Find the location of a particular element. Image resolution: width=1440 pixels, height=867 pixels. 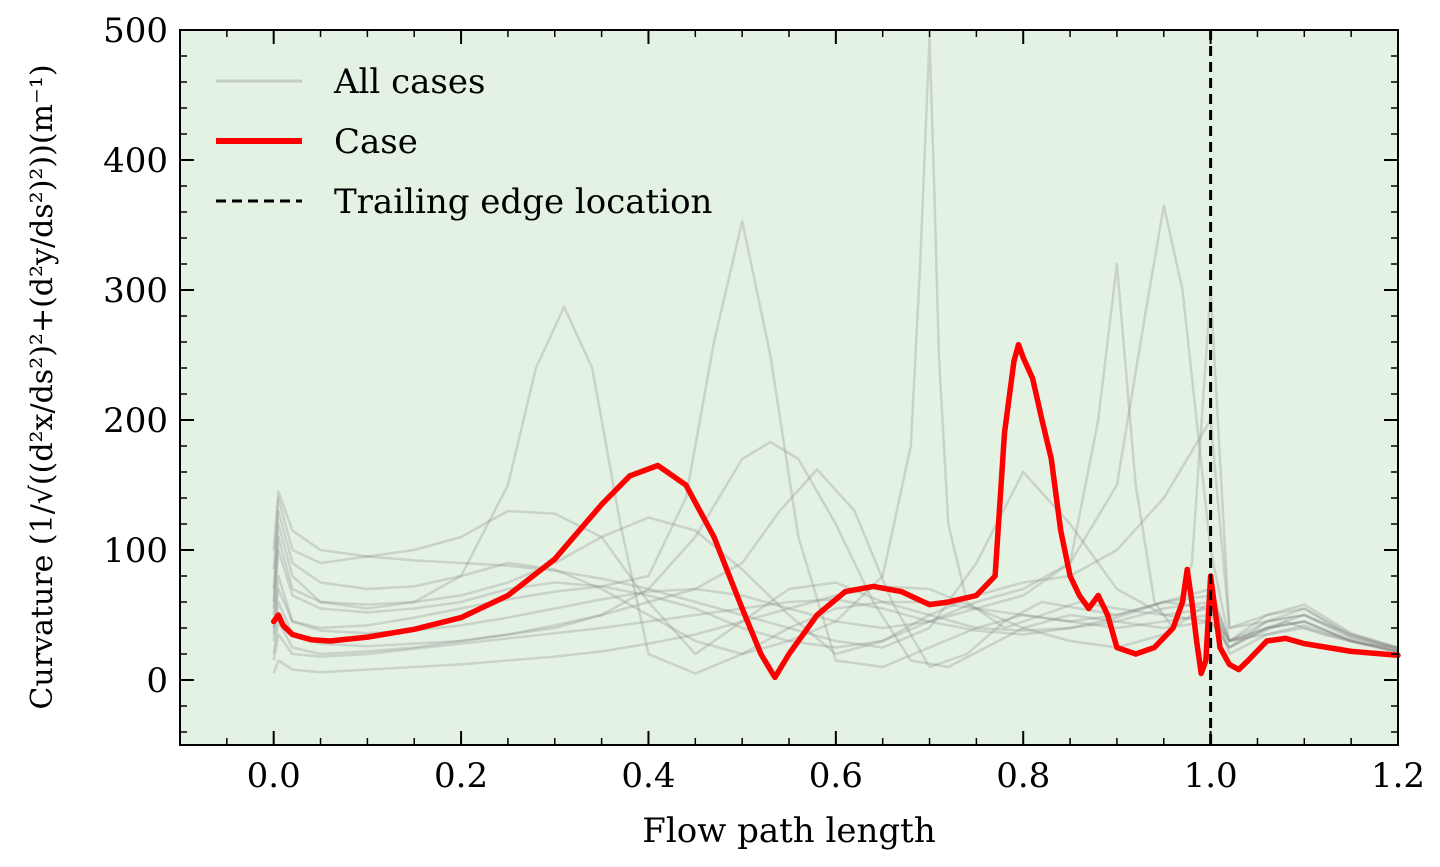

x-tick-label: 0.2 is located at coordinates (461, 776).